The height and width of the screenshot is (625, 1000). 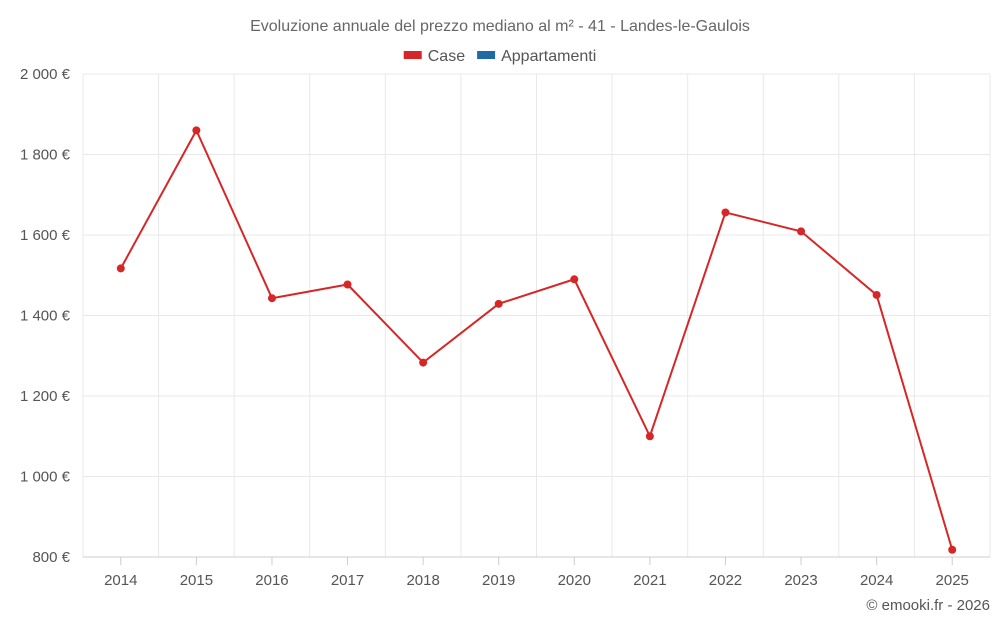 What do you see at coordinates (446, 56) in the screenshot?
I see `legend-label: Case` at bounding box center [446, 56].